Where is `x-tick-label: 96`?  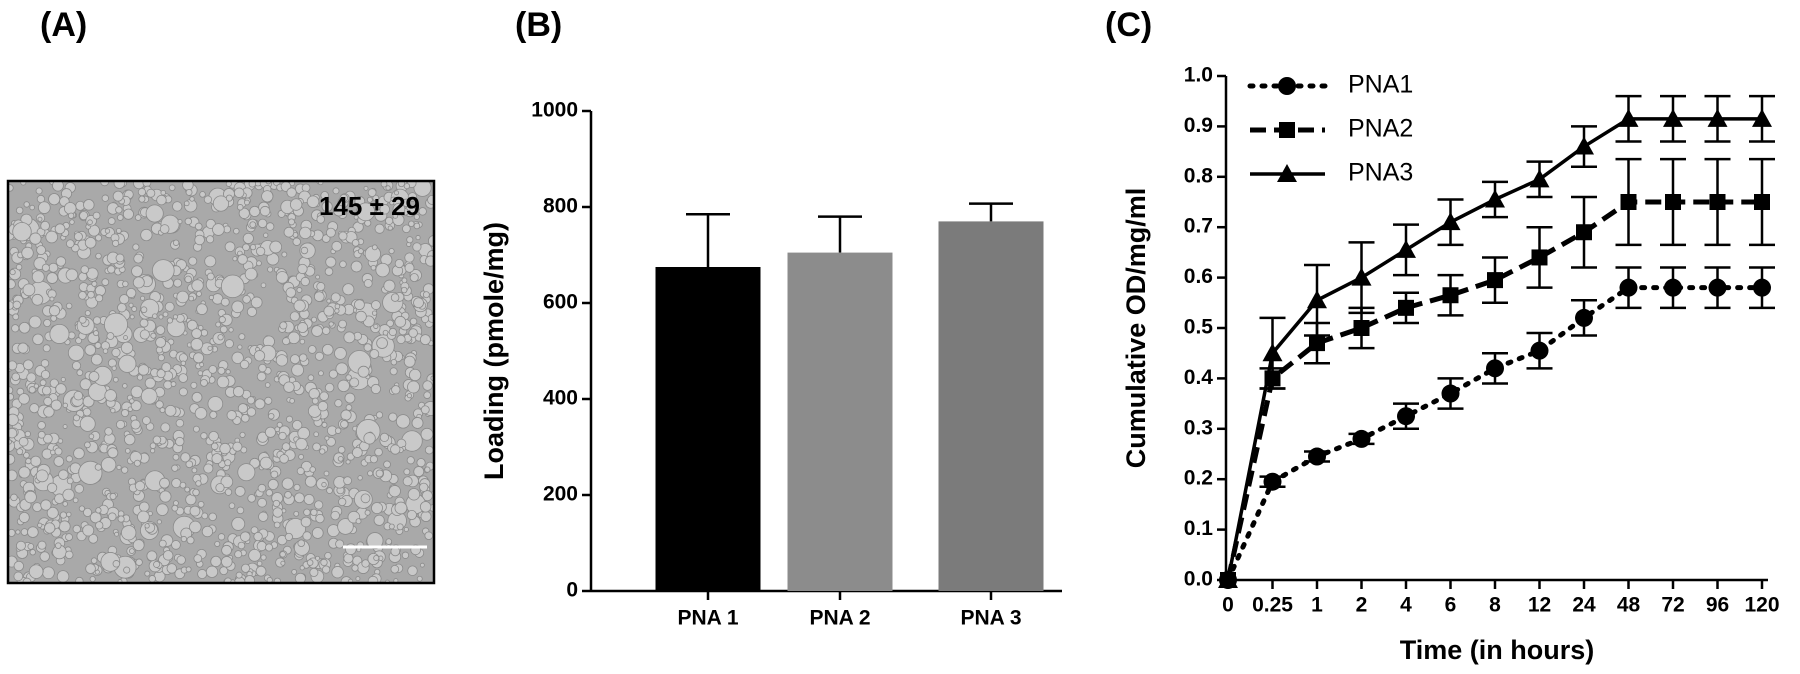 x-tick-label: 96 is located at coordinates (1717, 605).